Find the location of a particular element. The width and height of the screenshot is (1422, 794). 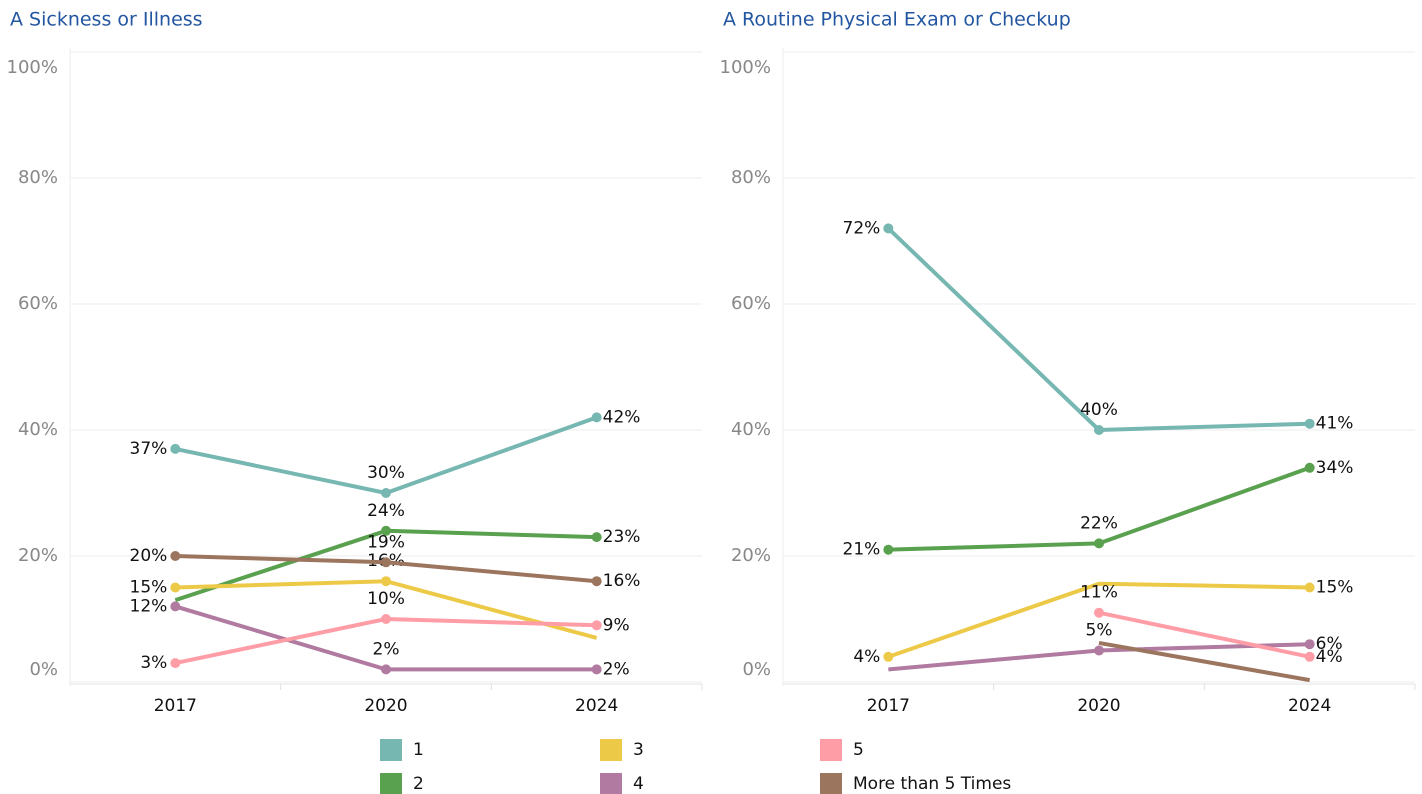

data-label: 10% is located at coordinates (386, 599).